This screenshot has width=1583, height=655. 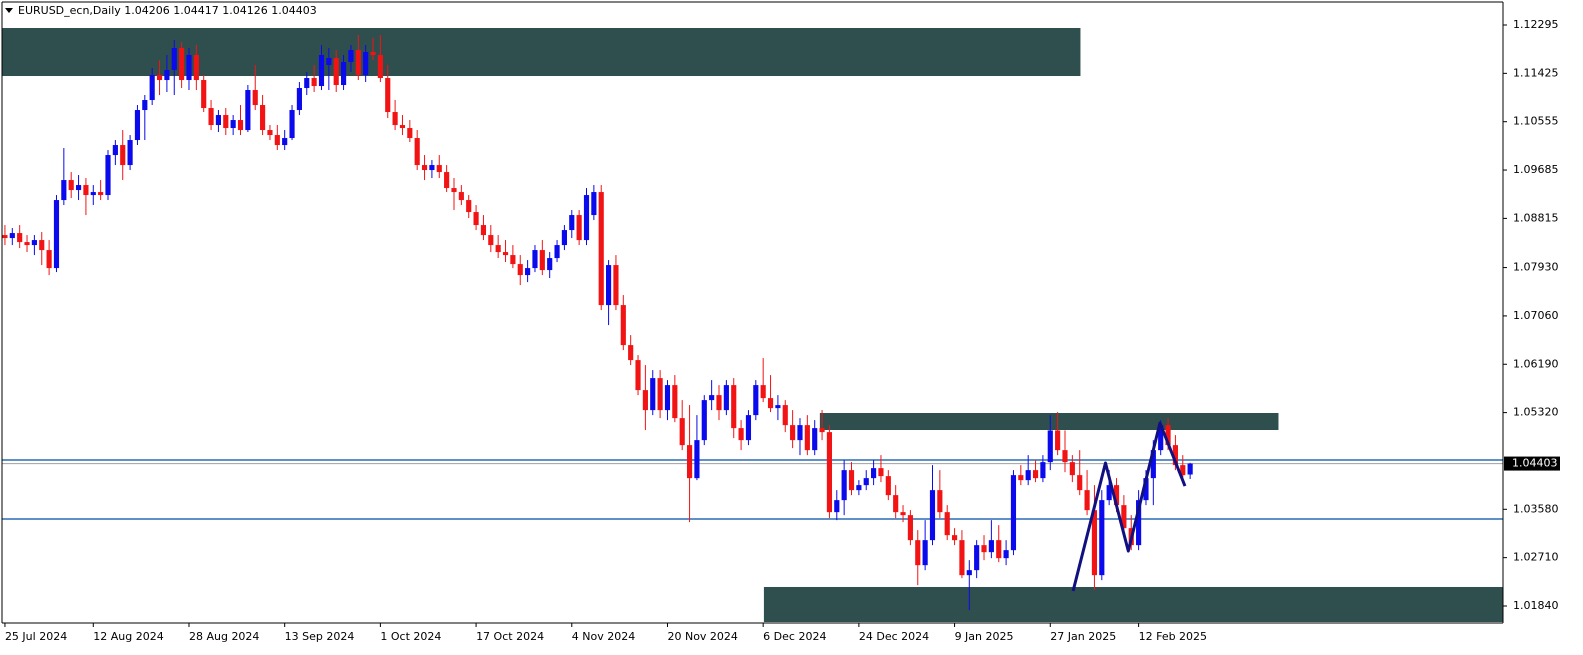 I want to click on y-tick-label: 1.01840, so click(x=1536, y=605).